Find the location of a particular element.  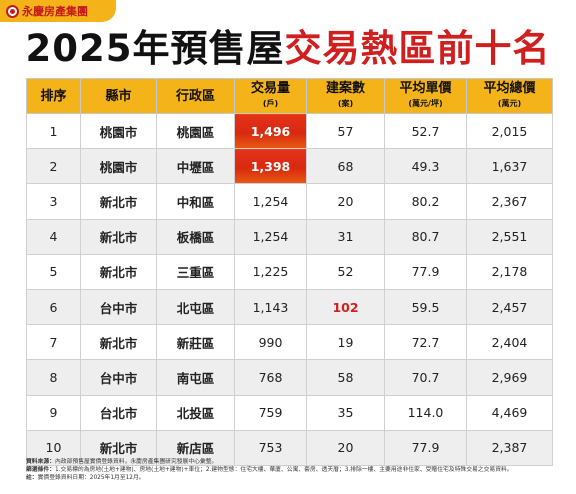

header-city: 縣市 is located at coordinates (118, 96).